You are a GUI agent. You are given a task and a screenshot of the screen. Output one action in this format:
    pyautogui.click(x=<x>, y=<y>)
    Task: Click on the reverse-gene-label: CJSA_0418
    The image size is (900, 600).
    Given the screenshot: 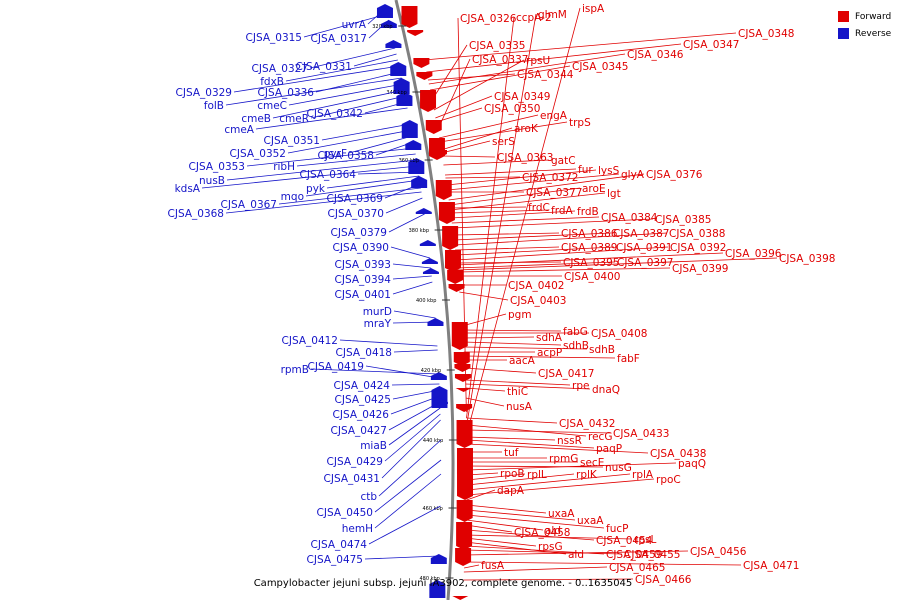 What is the action you would take?
    pyautogui.click(x=364, y=353)
    